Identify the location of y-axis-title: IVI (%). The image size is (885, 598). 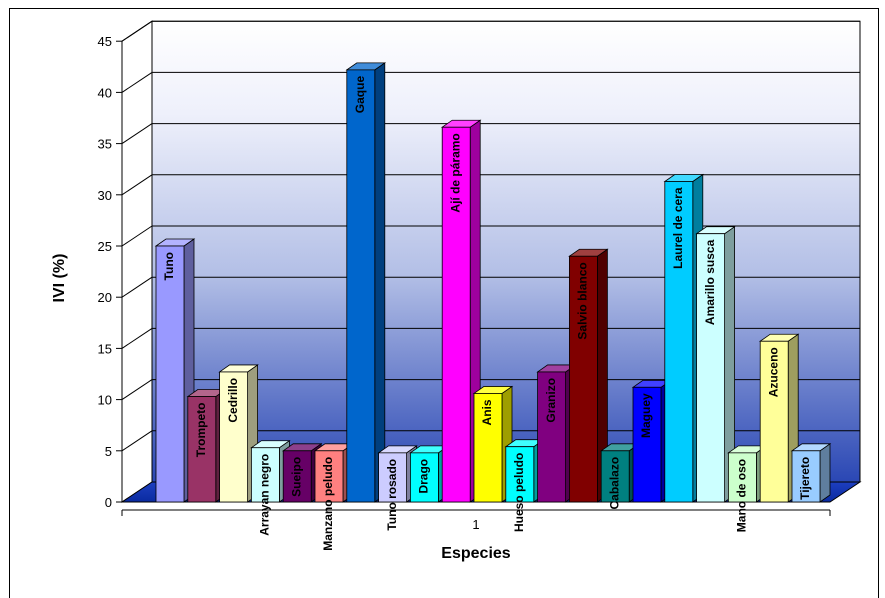
(59, 278).